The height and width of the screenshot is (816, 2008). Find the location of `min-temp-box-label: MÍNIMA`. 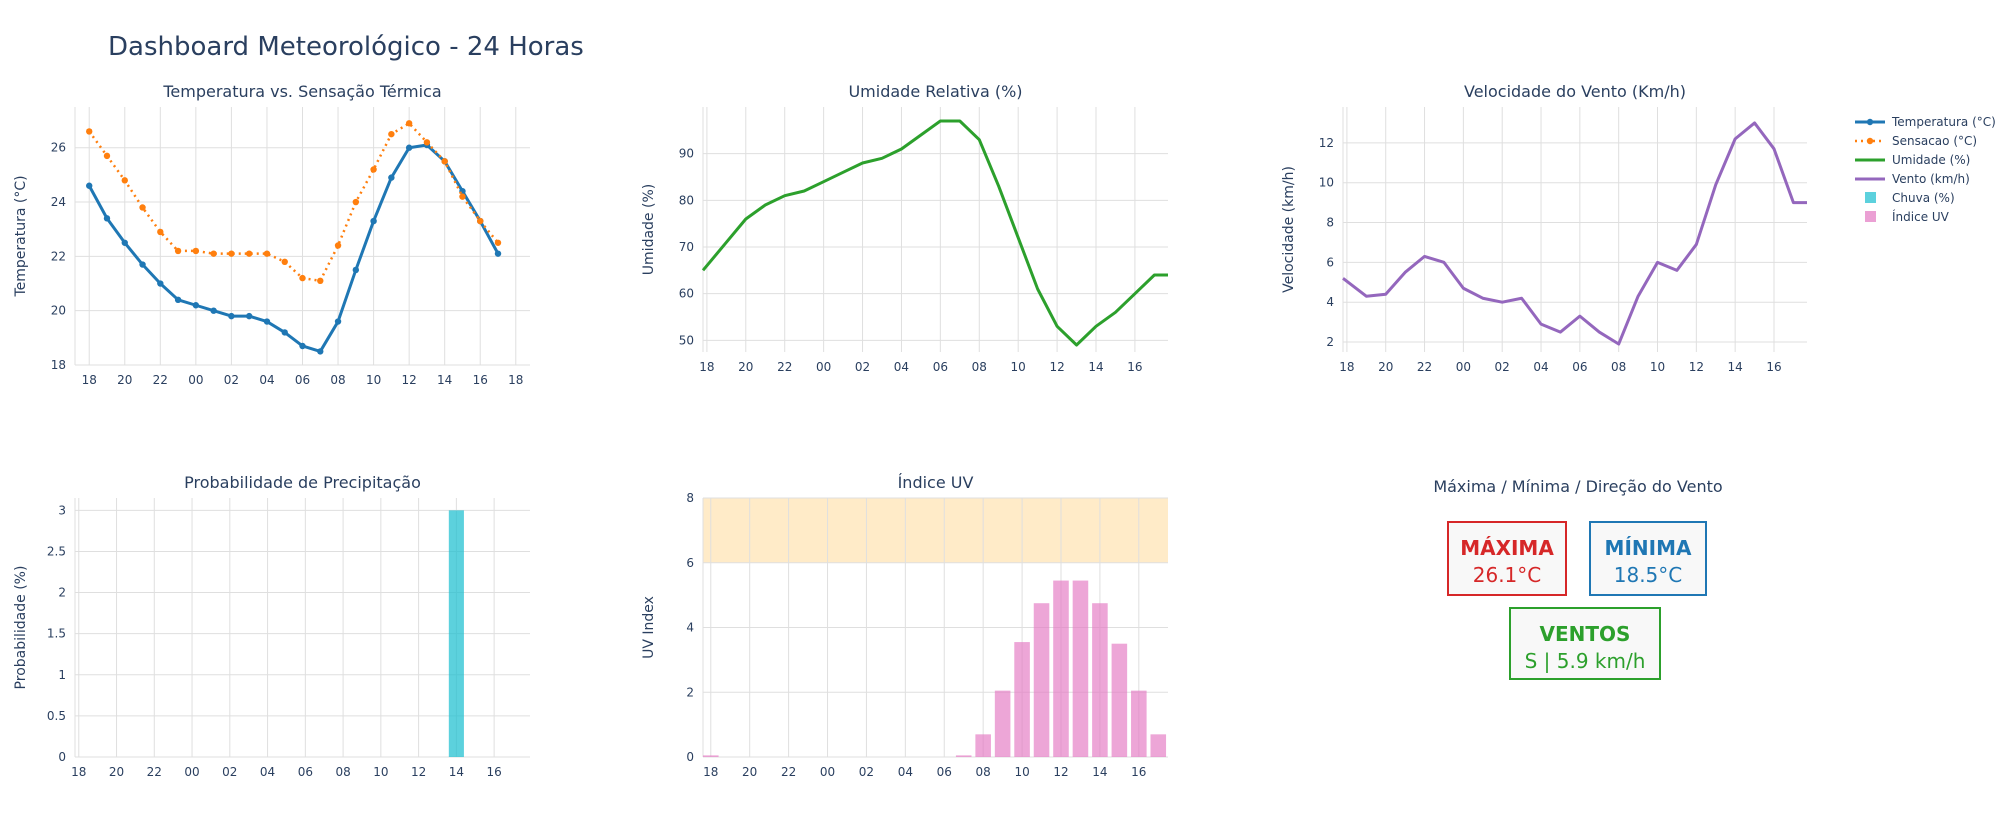

min-temp-box-label: MÍNIMA is located at coordinates (1648, 548).